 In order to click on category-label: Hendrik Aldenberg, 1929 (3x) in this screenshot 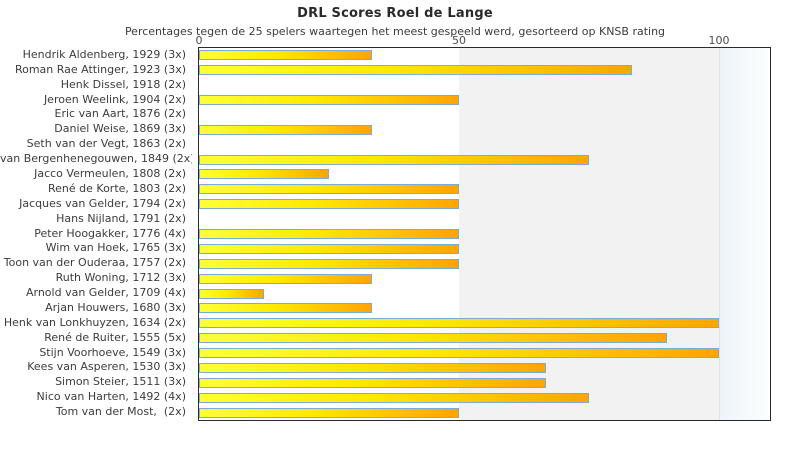, I will do `click(104, 54)`.